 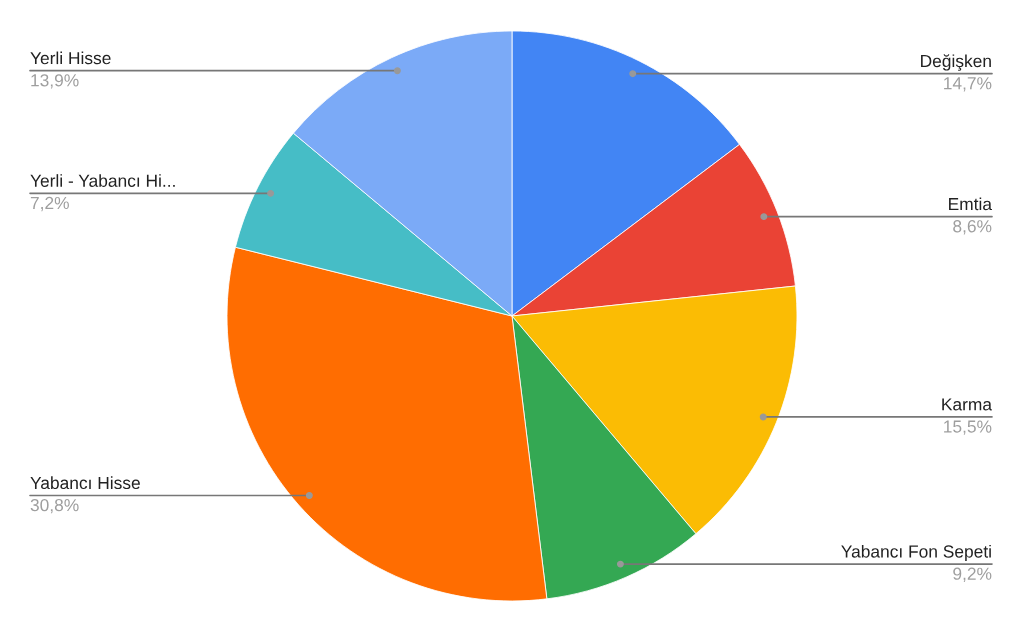 What do you see at coordinates (956, 62) in the screenshot?
I see `slice-label: Değişken` at bounding box center [956, 62].